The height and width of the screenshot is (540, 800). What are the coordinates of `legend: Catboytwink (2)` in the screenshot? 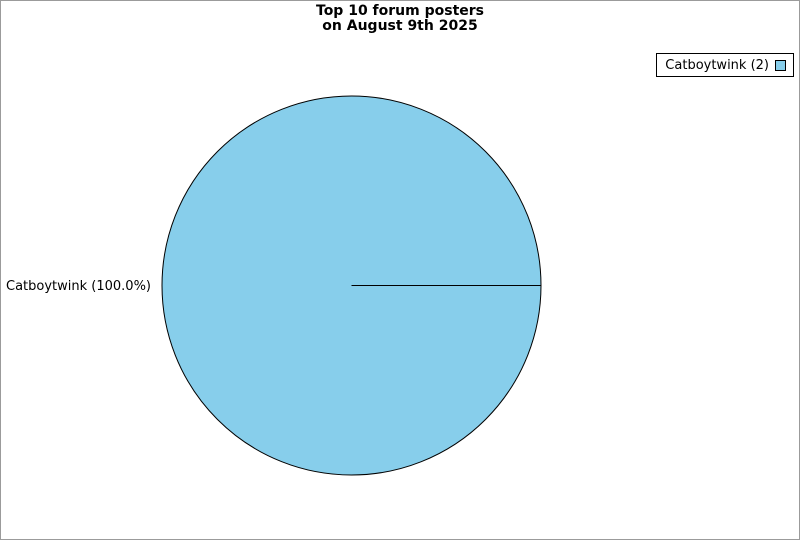 It's located at (725, 65).